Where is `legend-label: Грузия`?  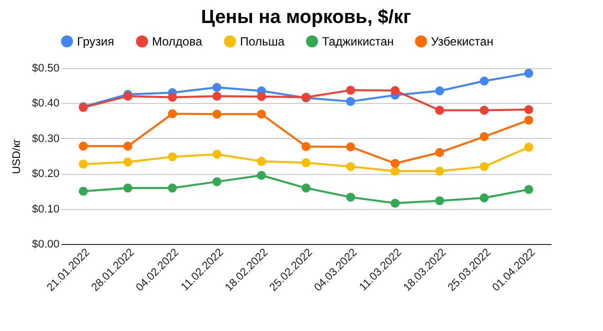
legend-label: Грузия is located at coordinates (95, 41).